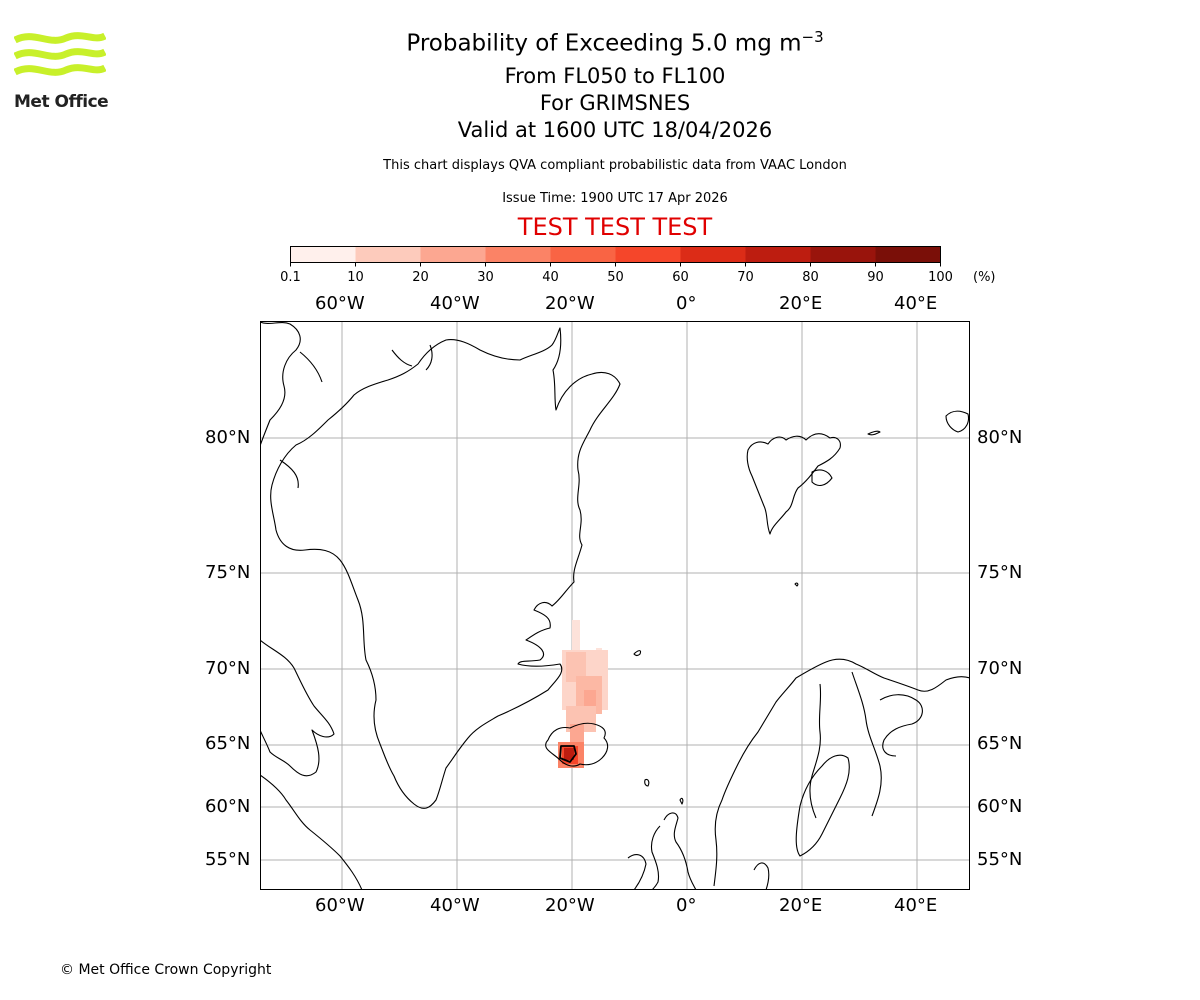 Image resolution: width=1200 pixels, height=1000 pixels. I want to click on great-britain-coast, so click(680, 851).